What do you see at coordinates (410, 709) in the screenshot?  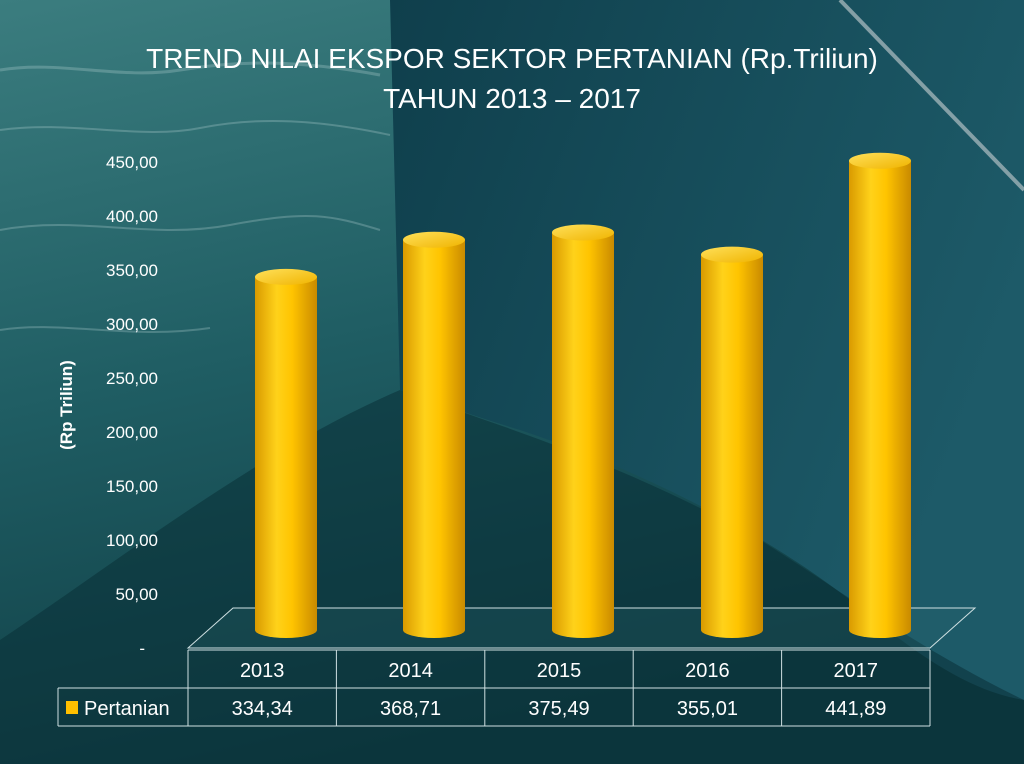 I see `data-label: 368,71` at bounding box center [410, 709].